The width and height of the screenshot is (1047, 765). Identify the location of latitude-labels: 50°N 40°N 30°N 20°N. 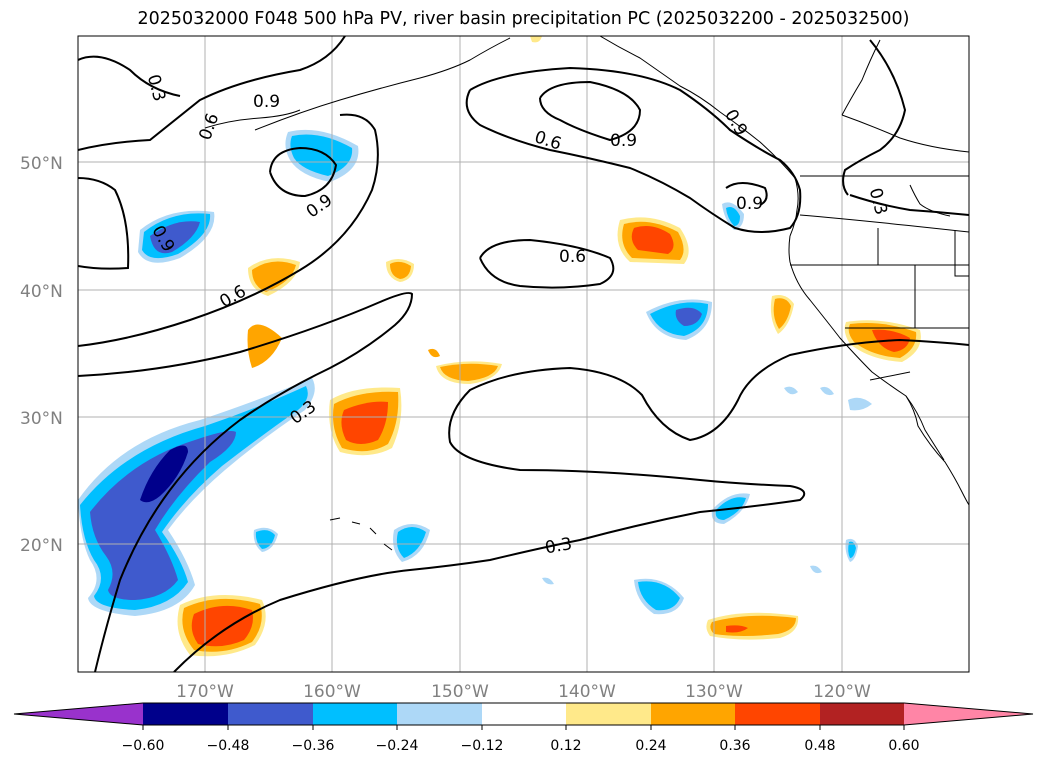
(41, 355).